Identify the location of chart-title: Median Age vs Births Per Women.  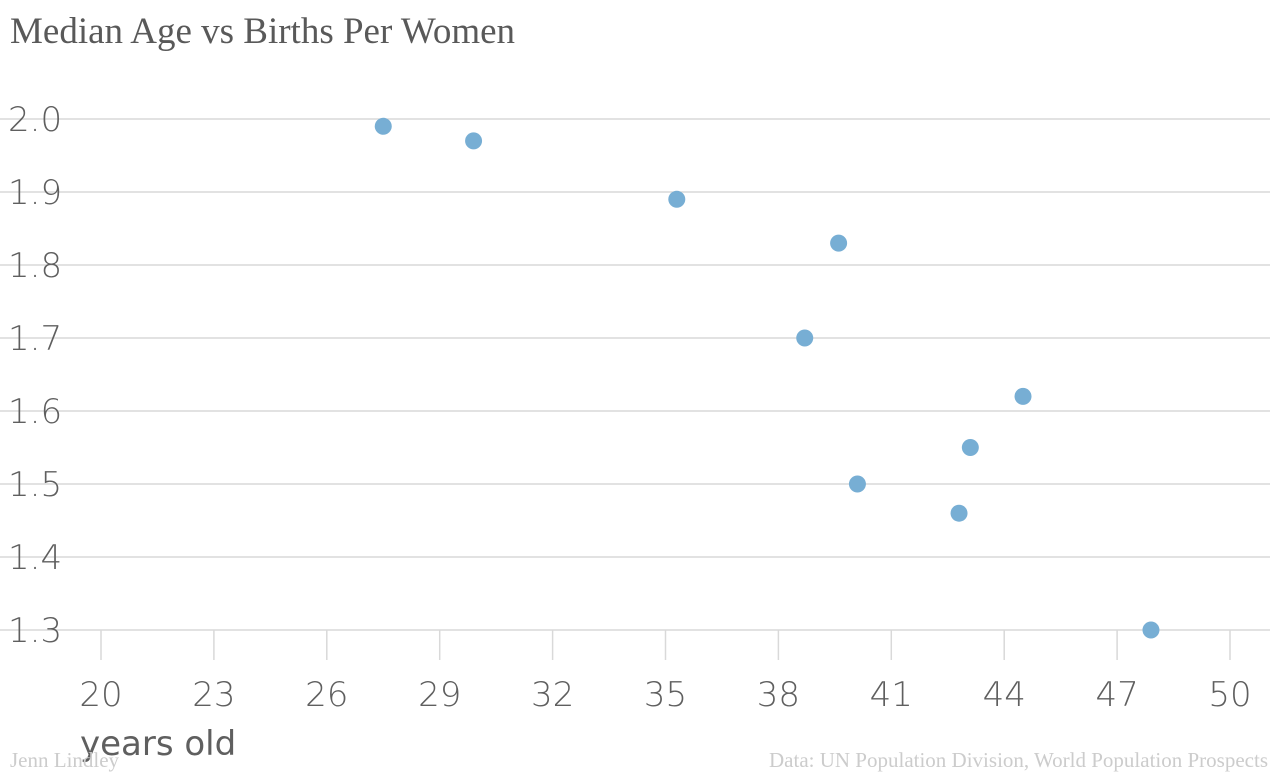
(263, 31).